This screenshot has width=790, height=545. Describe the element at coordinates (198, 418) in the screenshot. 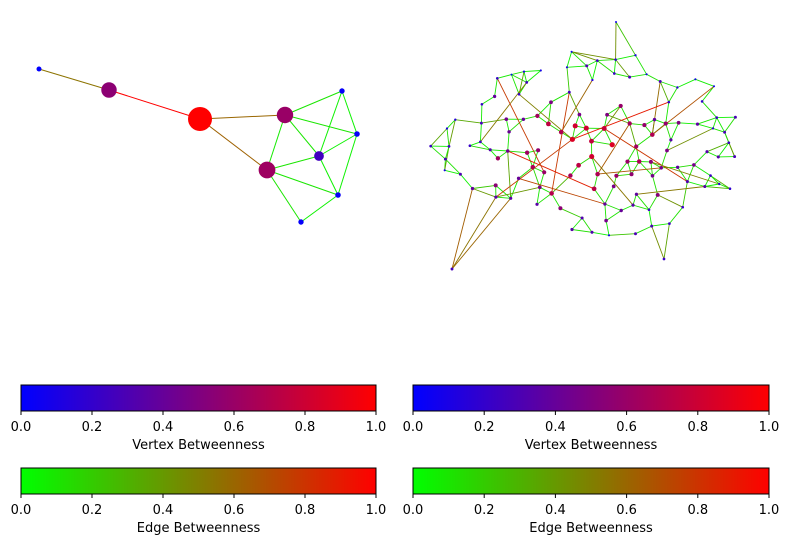

I see `colorbar-vertex-left: 0.0 0.2 0.4 0.6 0.8 1.0 Vertex Betweenness` at that location.